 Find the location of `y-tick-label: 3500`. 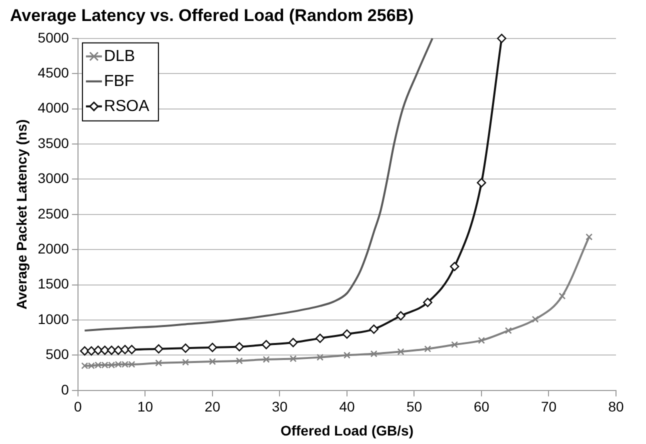

y-tick-label: 3500 is located at coordinates (54, 142).